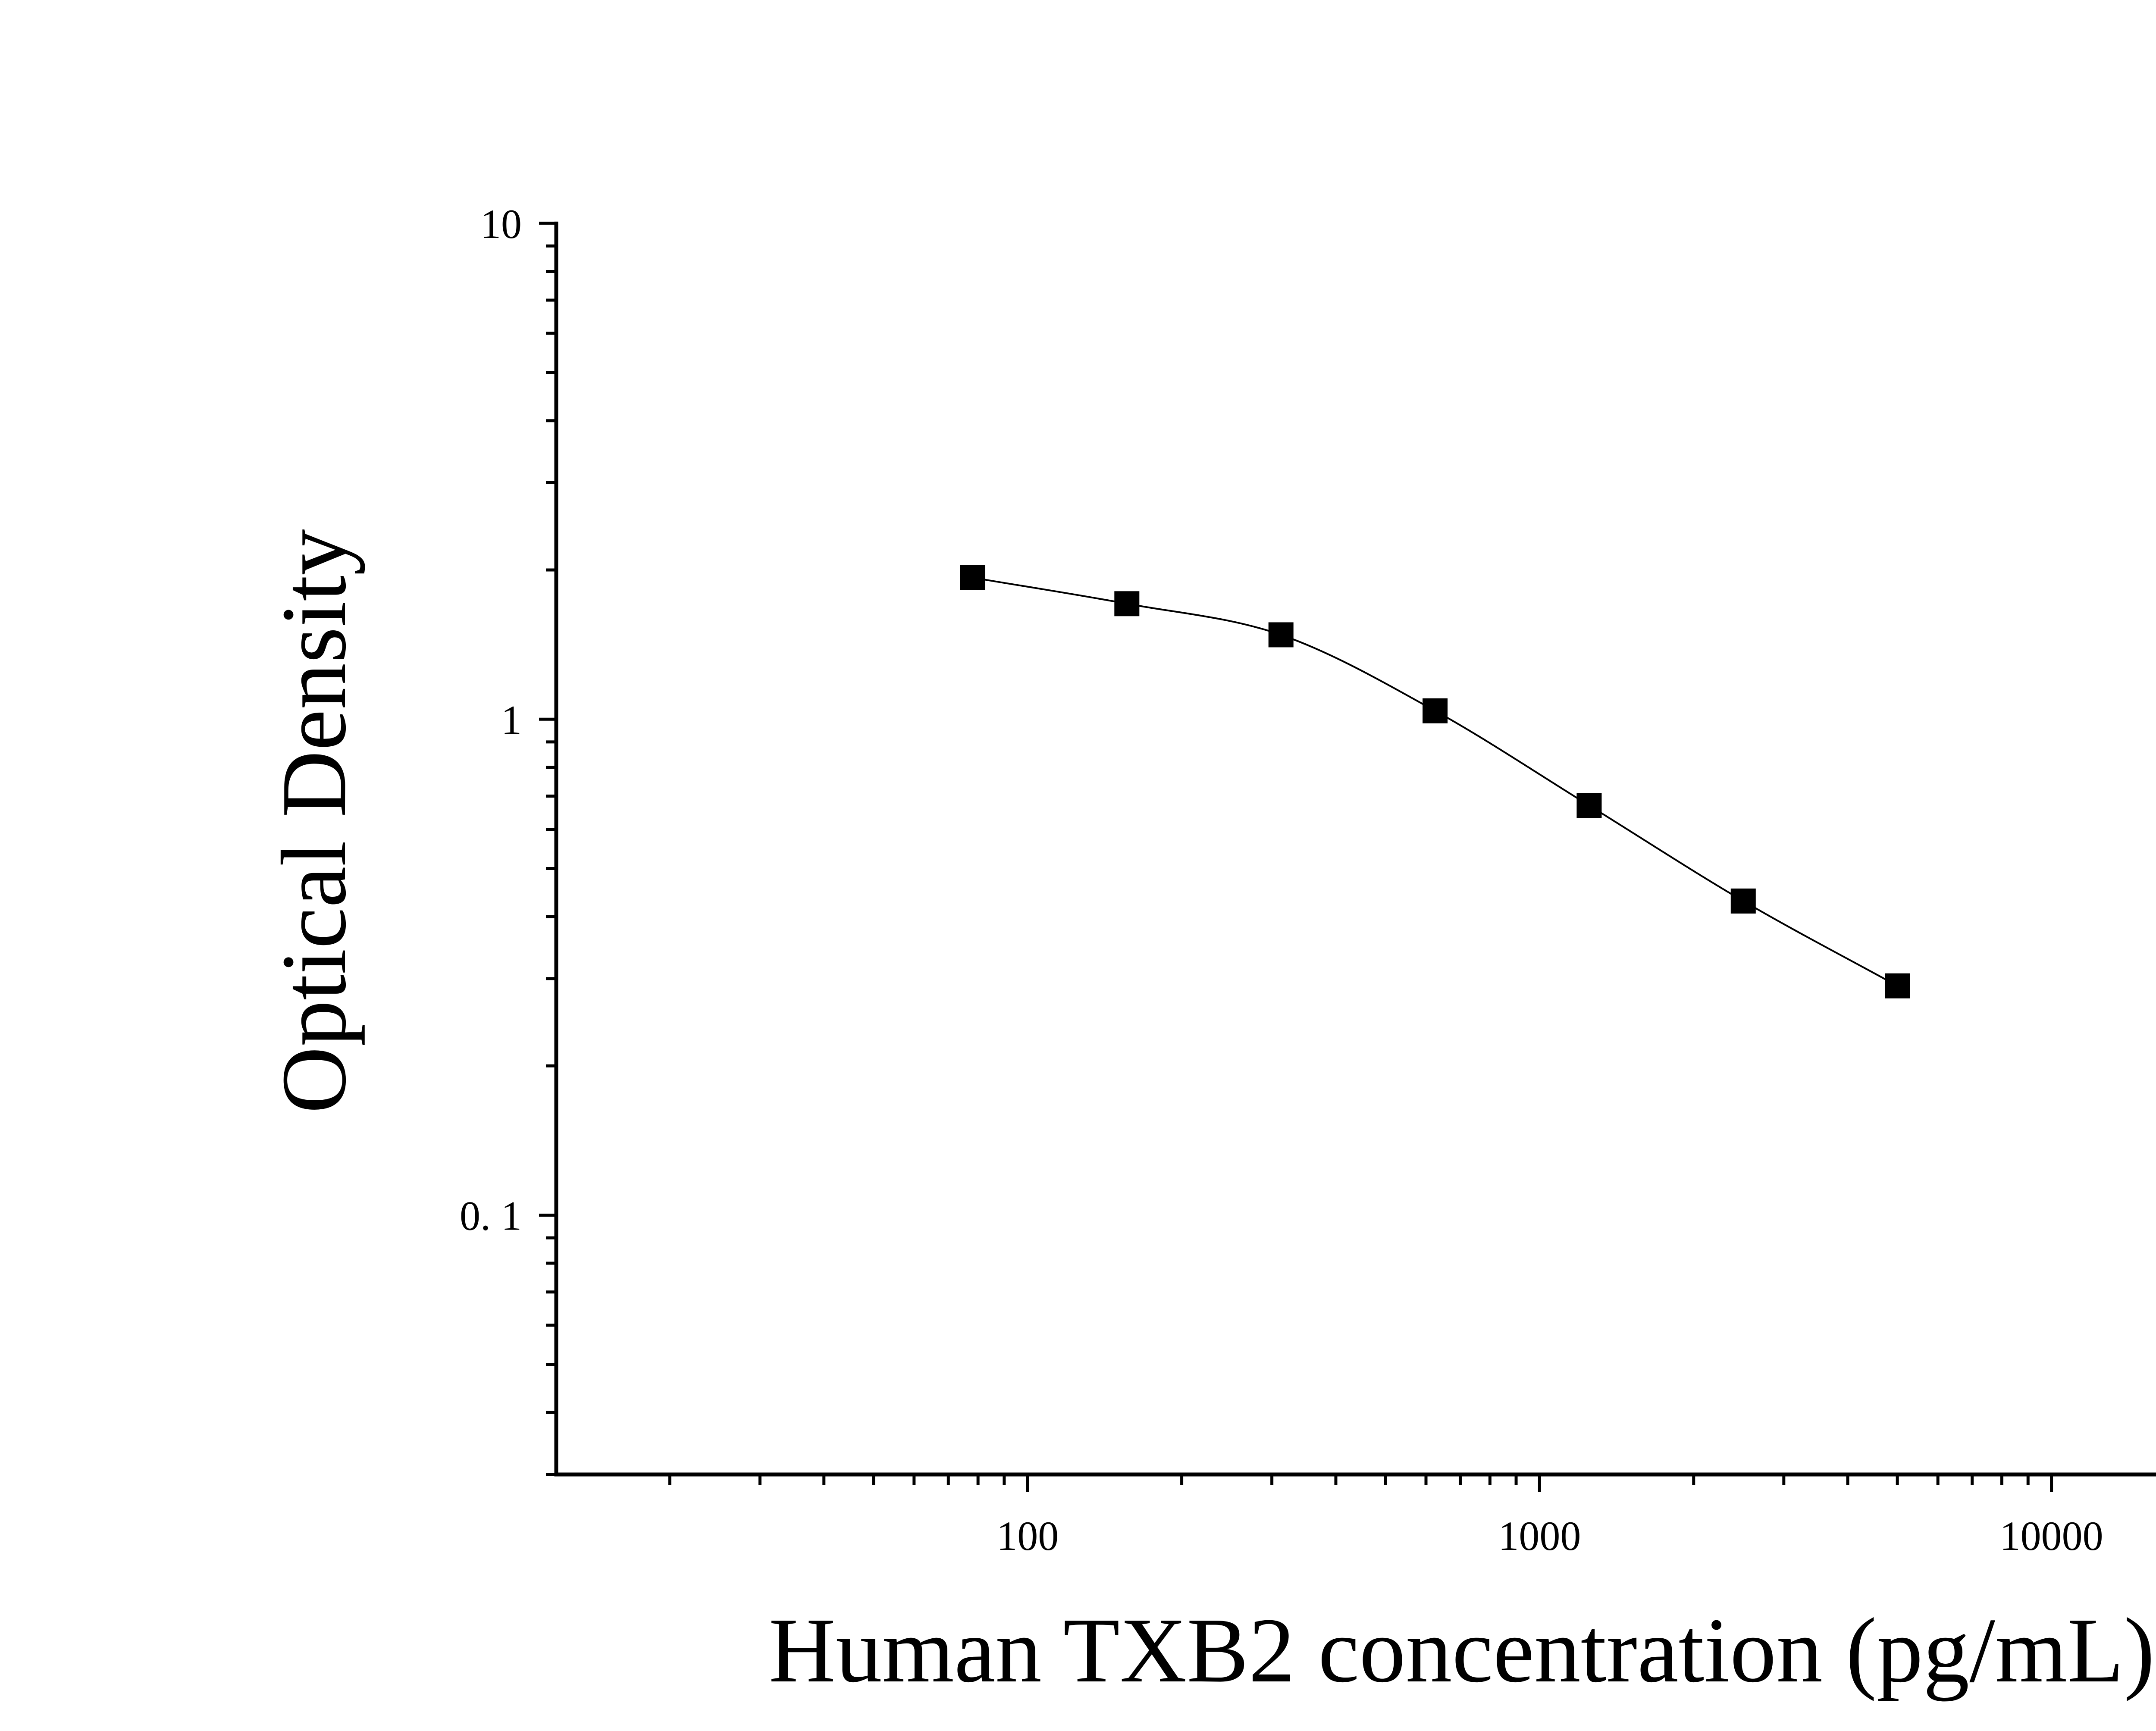 The height and width of the screenshot is (1731, 2156). I want to click on y-tick-label: 0. 1, so click(491, 1216).